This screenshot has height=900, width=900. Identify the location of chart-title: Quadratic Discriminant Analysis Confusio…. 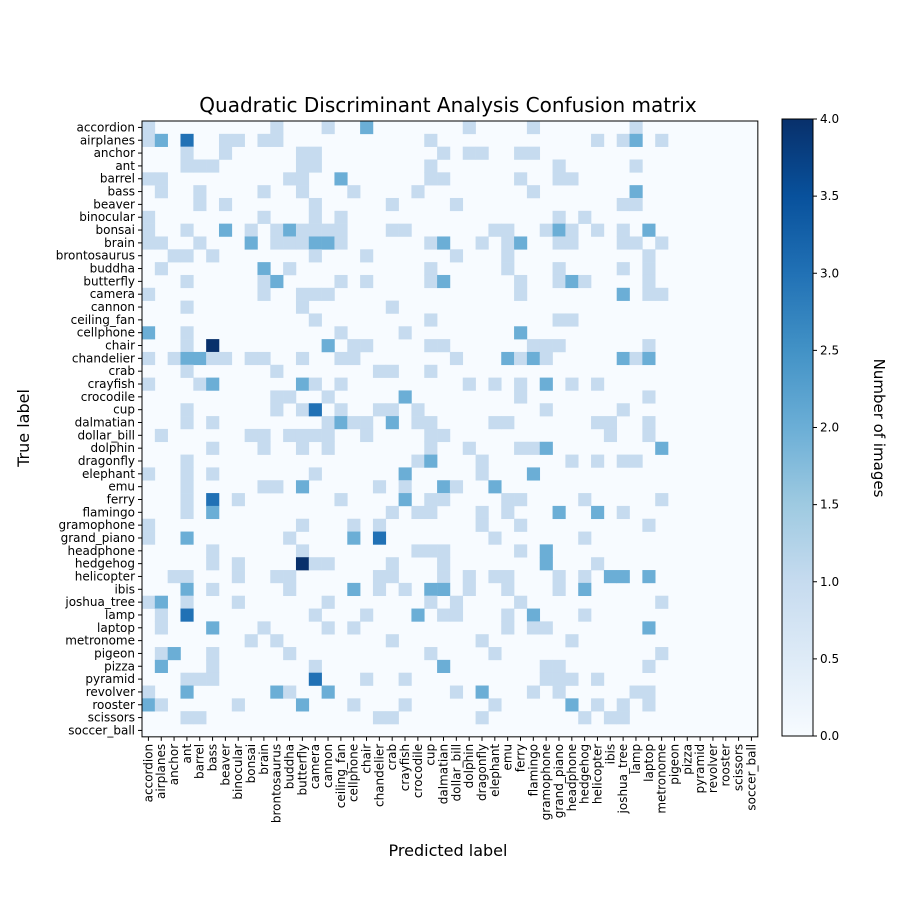
(448, 105).